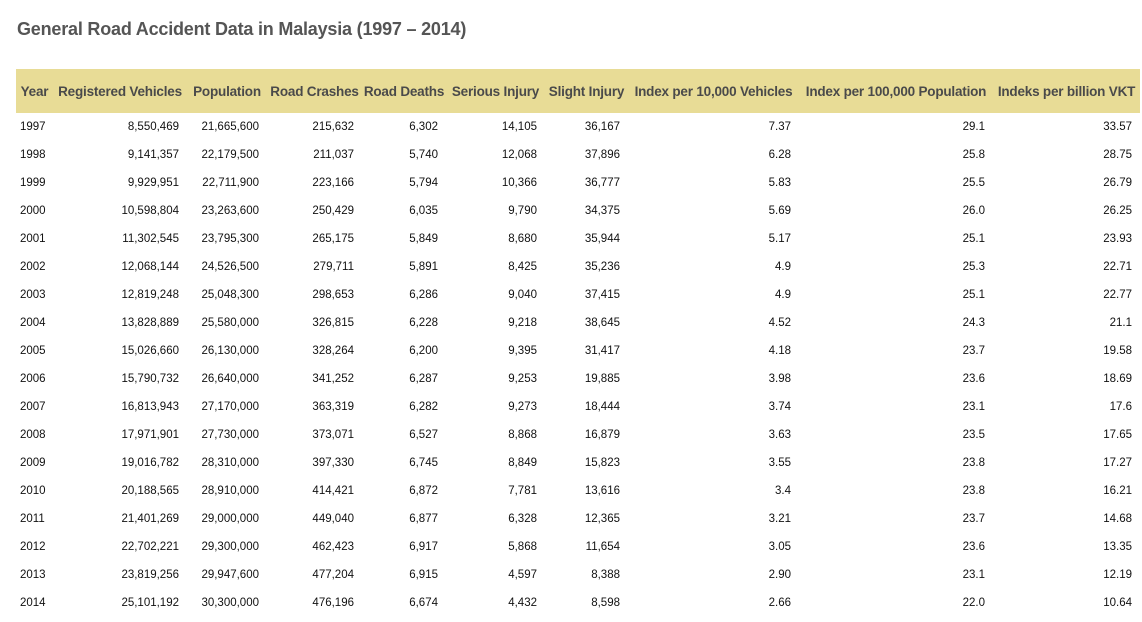 Image resolution: width=1142 pixels, height=622 pixels. What do you see at coordinates (34, 91) in the screenshot?
I see `column-header-year: Year` at bounding box center [34, 91].